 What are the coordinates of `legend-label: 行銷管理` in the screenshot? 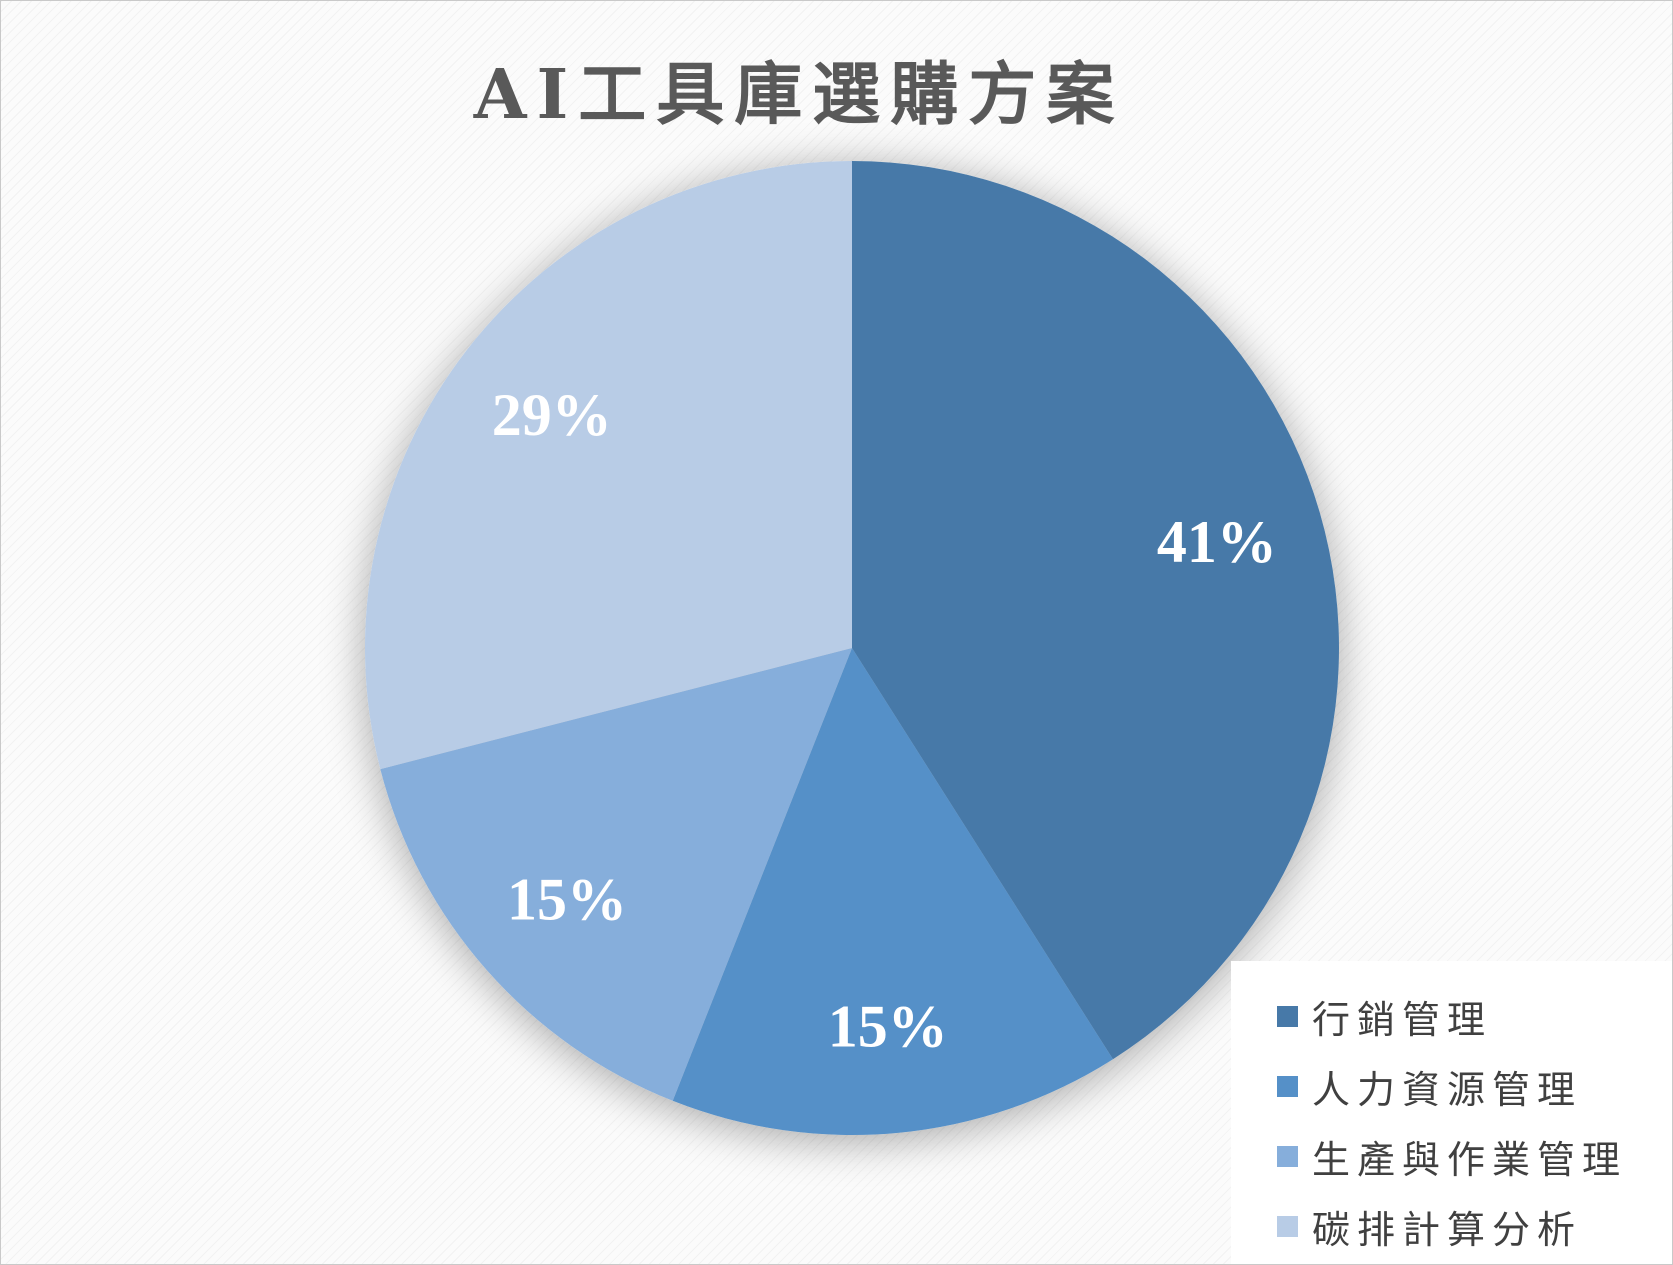 It's located at (1402, 1019).